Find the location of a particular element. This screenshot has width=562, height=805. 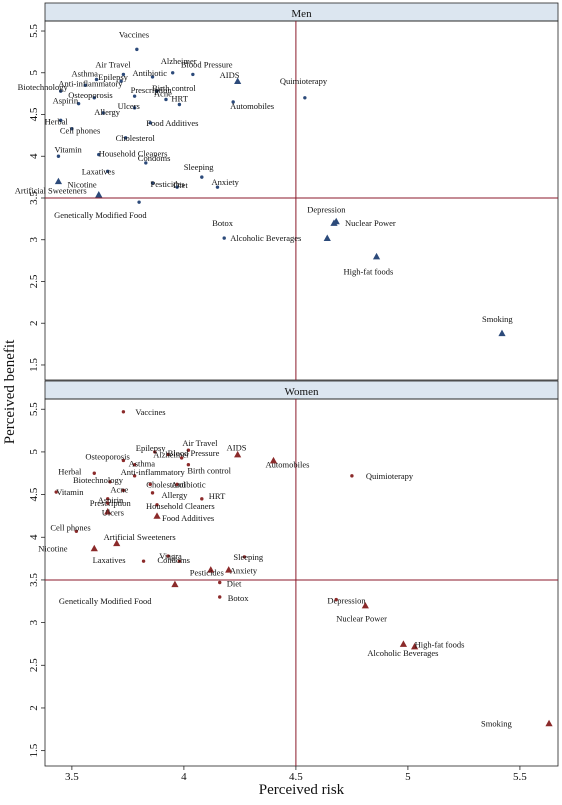

point-label-men-household-cleaners: Household Cleaners is located at coordinates (133, 154).